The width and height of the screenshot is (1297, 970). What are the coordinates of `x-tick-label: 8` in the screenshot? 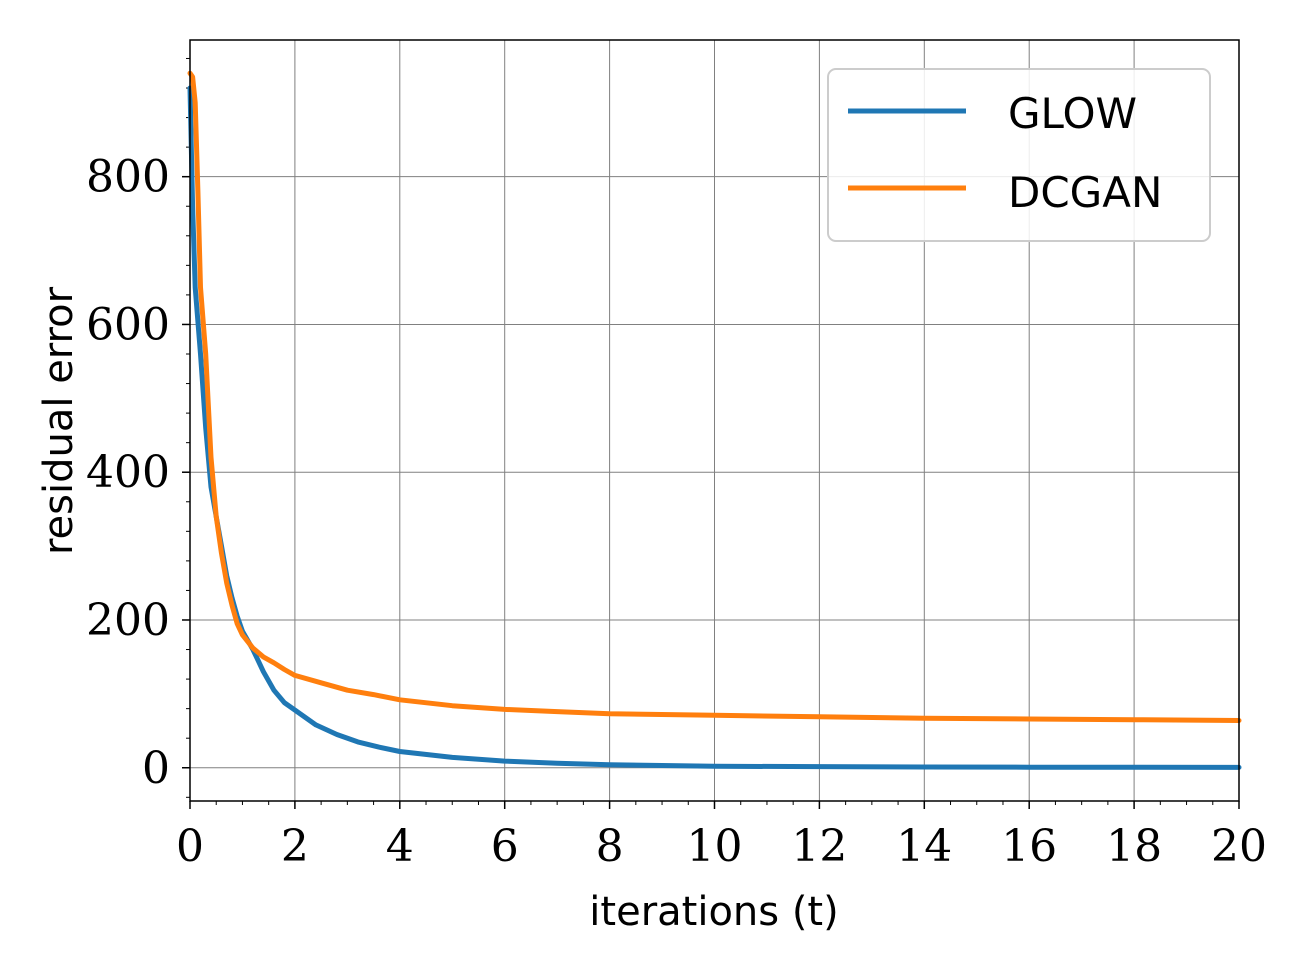 It's located at (610, 846).